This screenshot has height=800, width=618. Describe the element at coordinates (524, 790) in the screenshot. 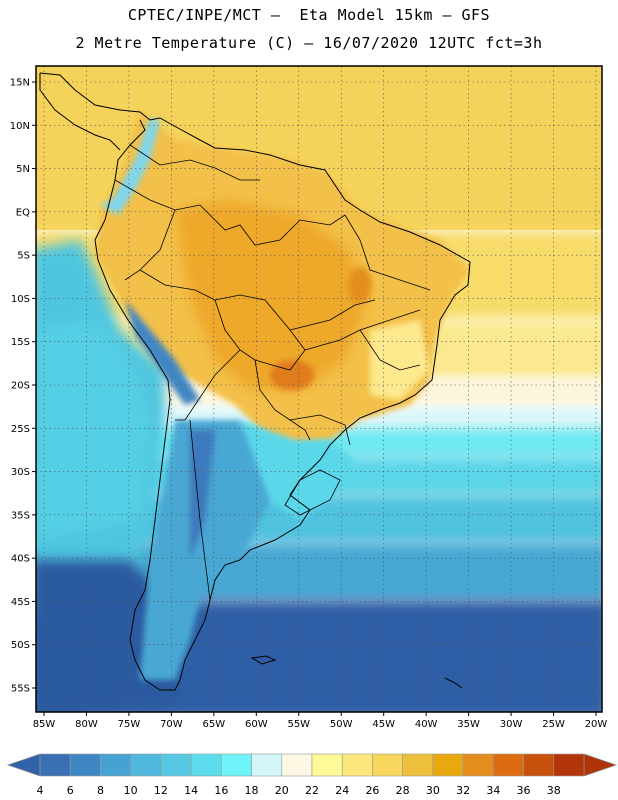

I see `colorbar-label: 36` at that location.